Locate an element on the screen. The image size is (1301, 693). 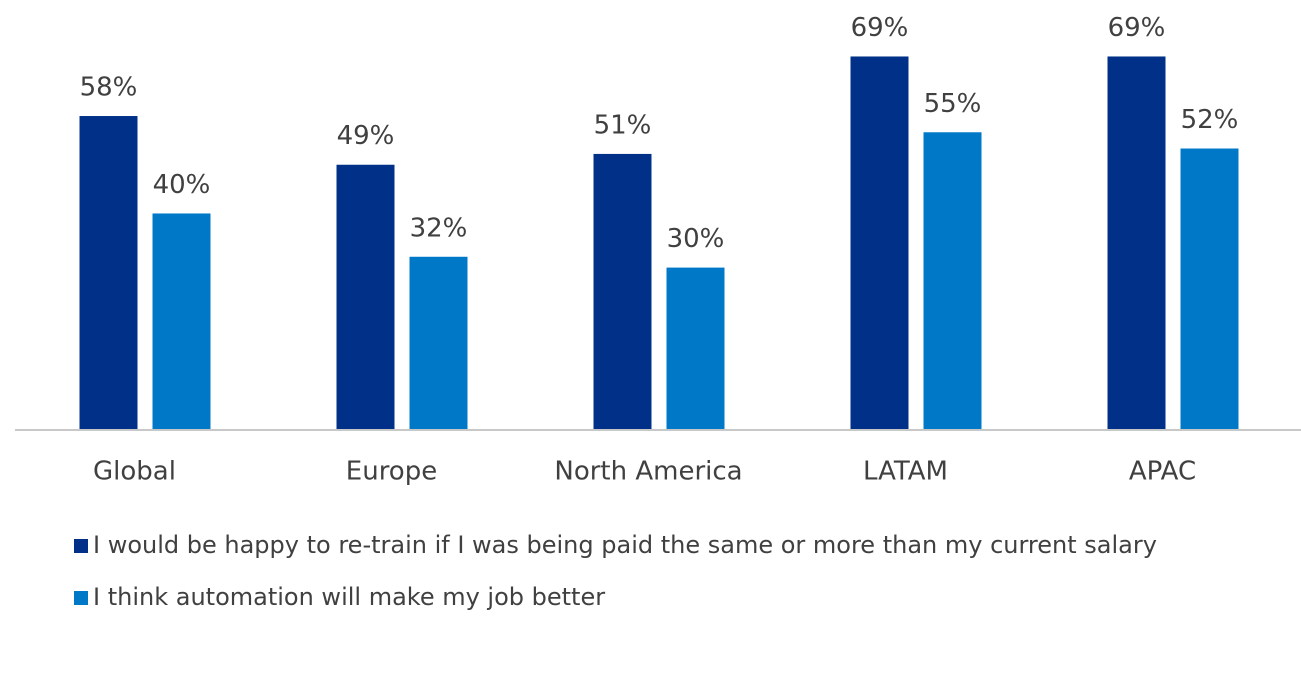
x-tick-label: APAC is located at coordinates (1162, 472).